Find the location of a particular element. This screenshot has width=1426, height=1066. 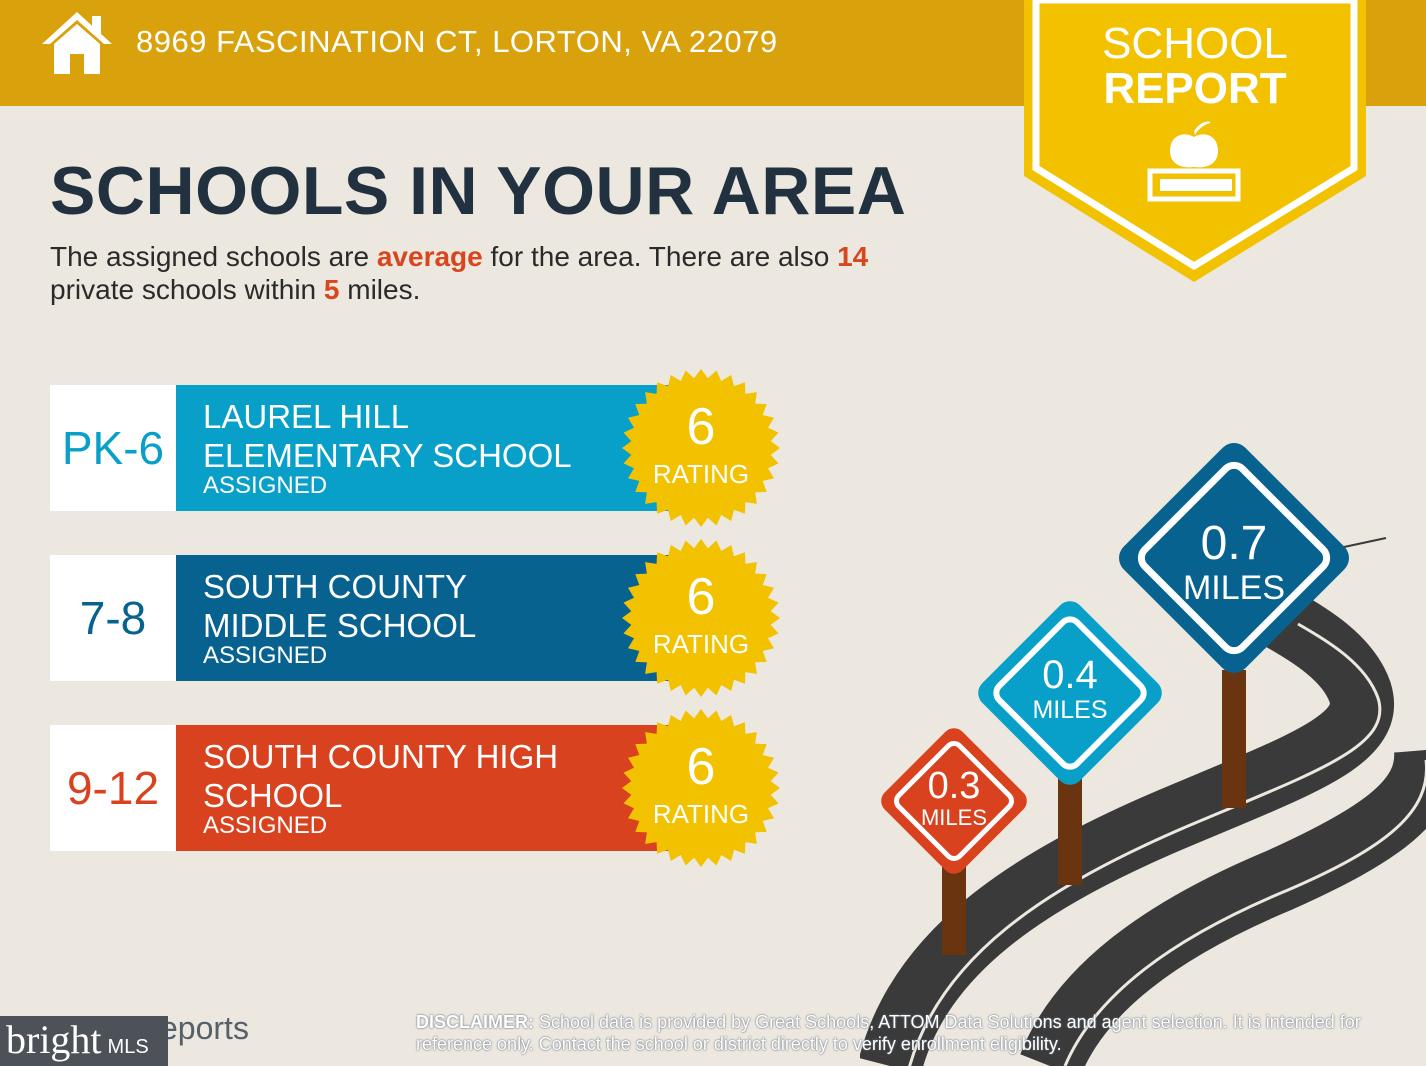

page-title: SCHOOLS IN YOUR AREA is located at coordinates (478, 191).